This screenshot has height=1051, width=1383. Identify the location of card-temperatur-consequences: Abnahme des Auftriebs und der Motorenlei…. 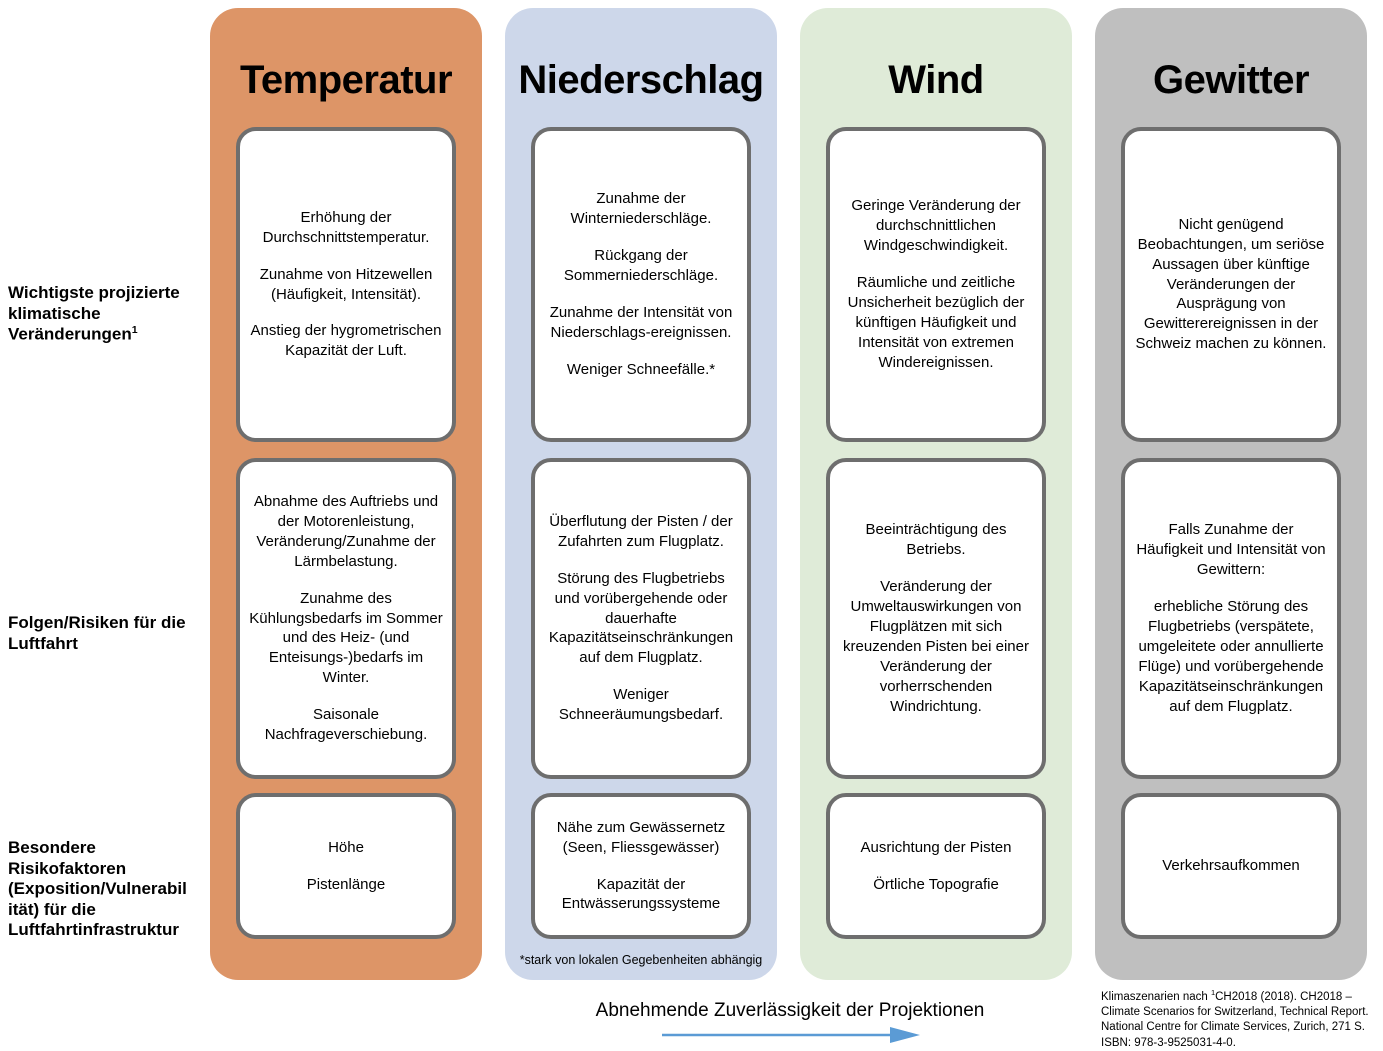
(346, 618).